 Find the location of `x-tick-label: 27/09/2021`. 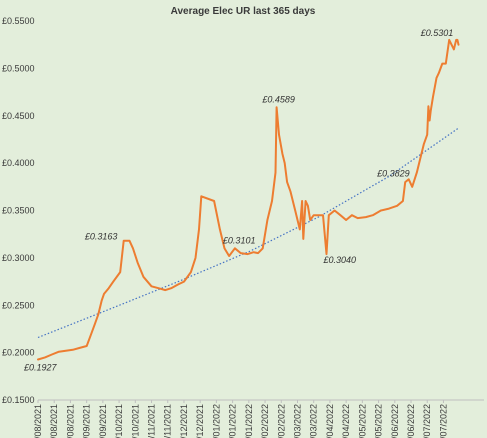

x-tick-label: 27/09/2021 is located at coordinates (103, 421).